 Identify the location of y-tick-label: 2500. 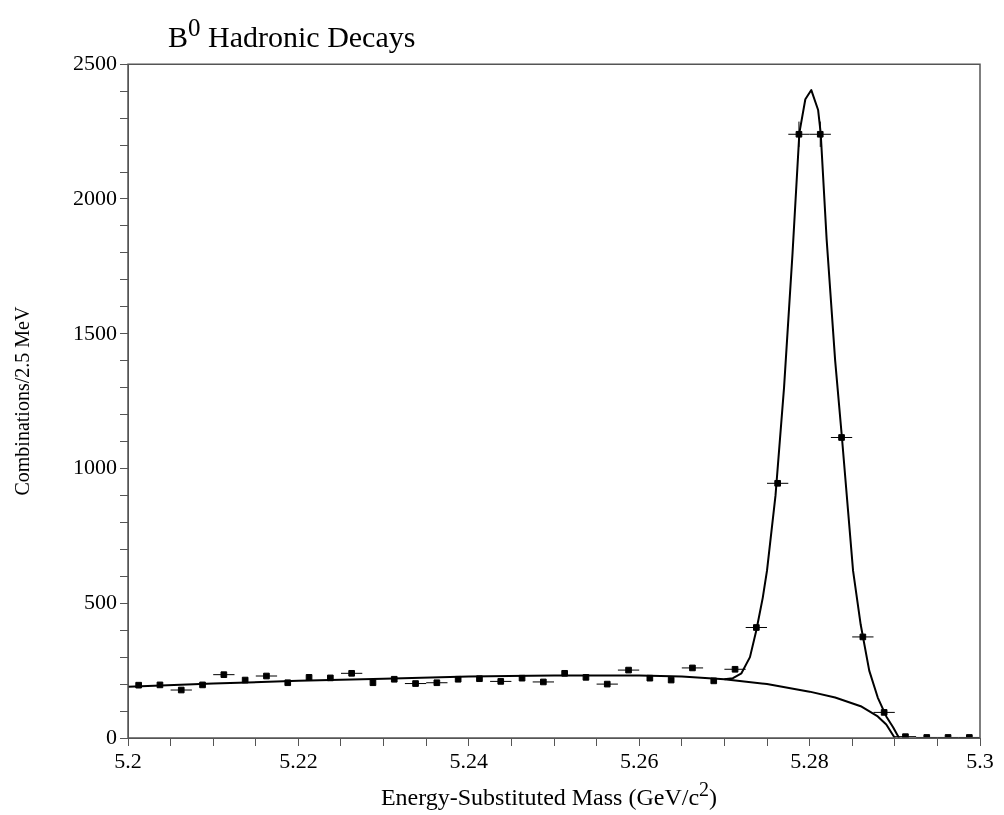
(95, 62).